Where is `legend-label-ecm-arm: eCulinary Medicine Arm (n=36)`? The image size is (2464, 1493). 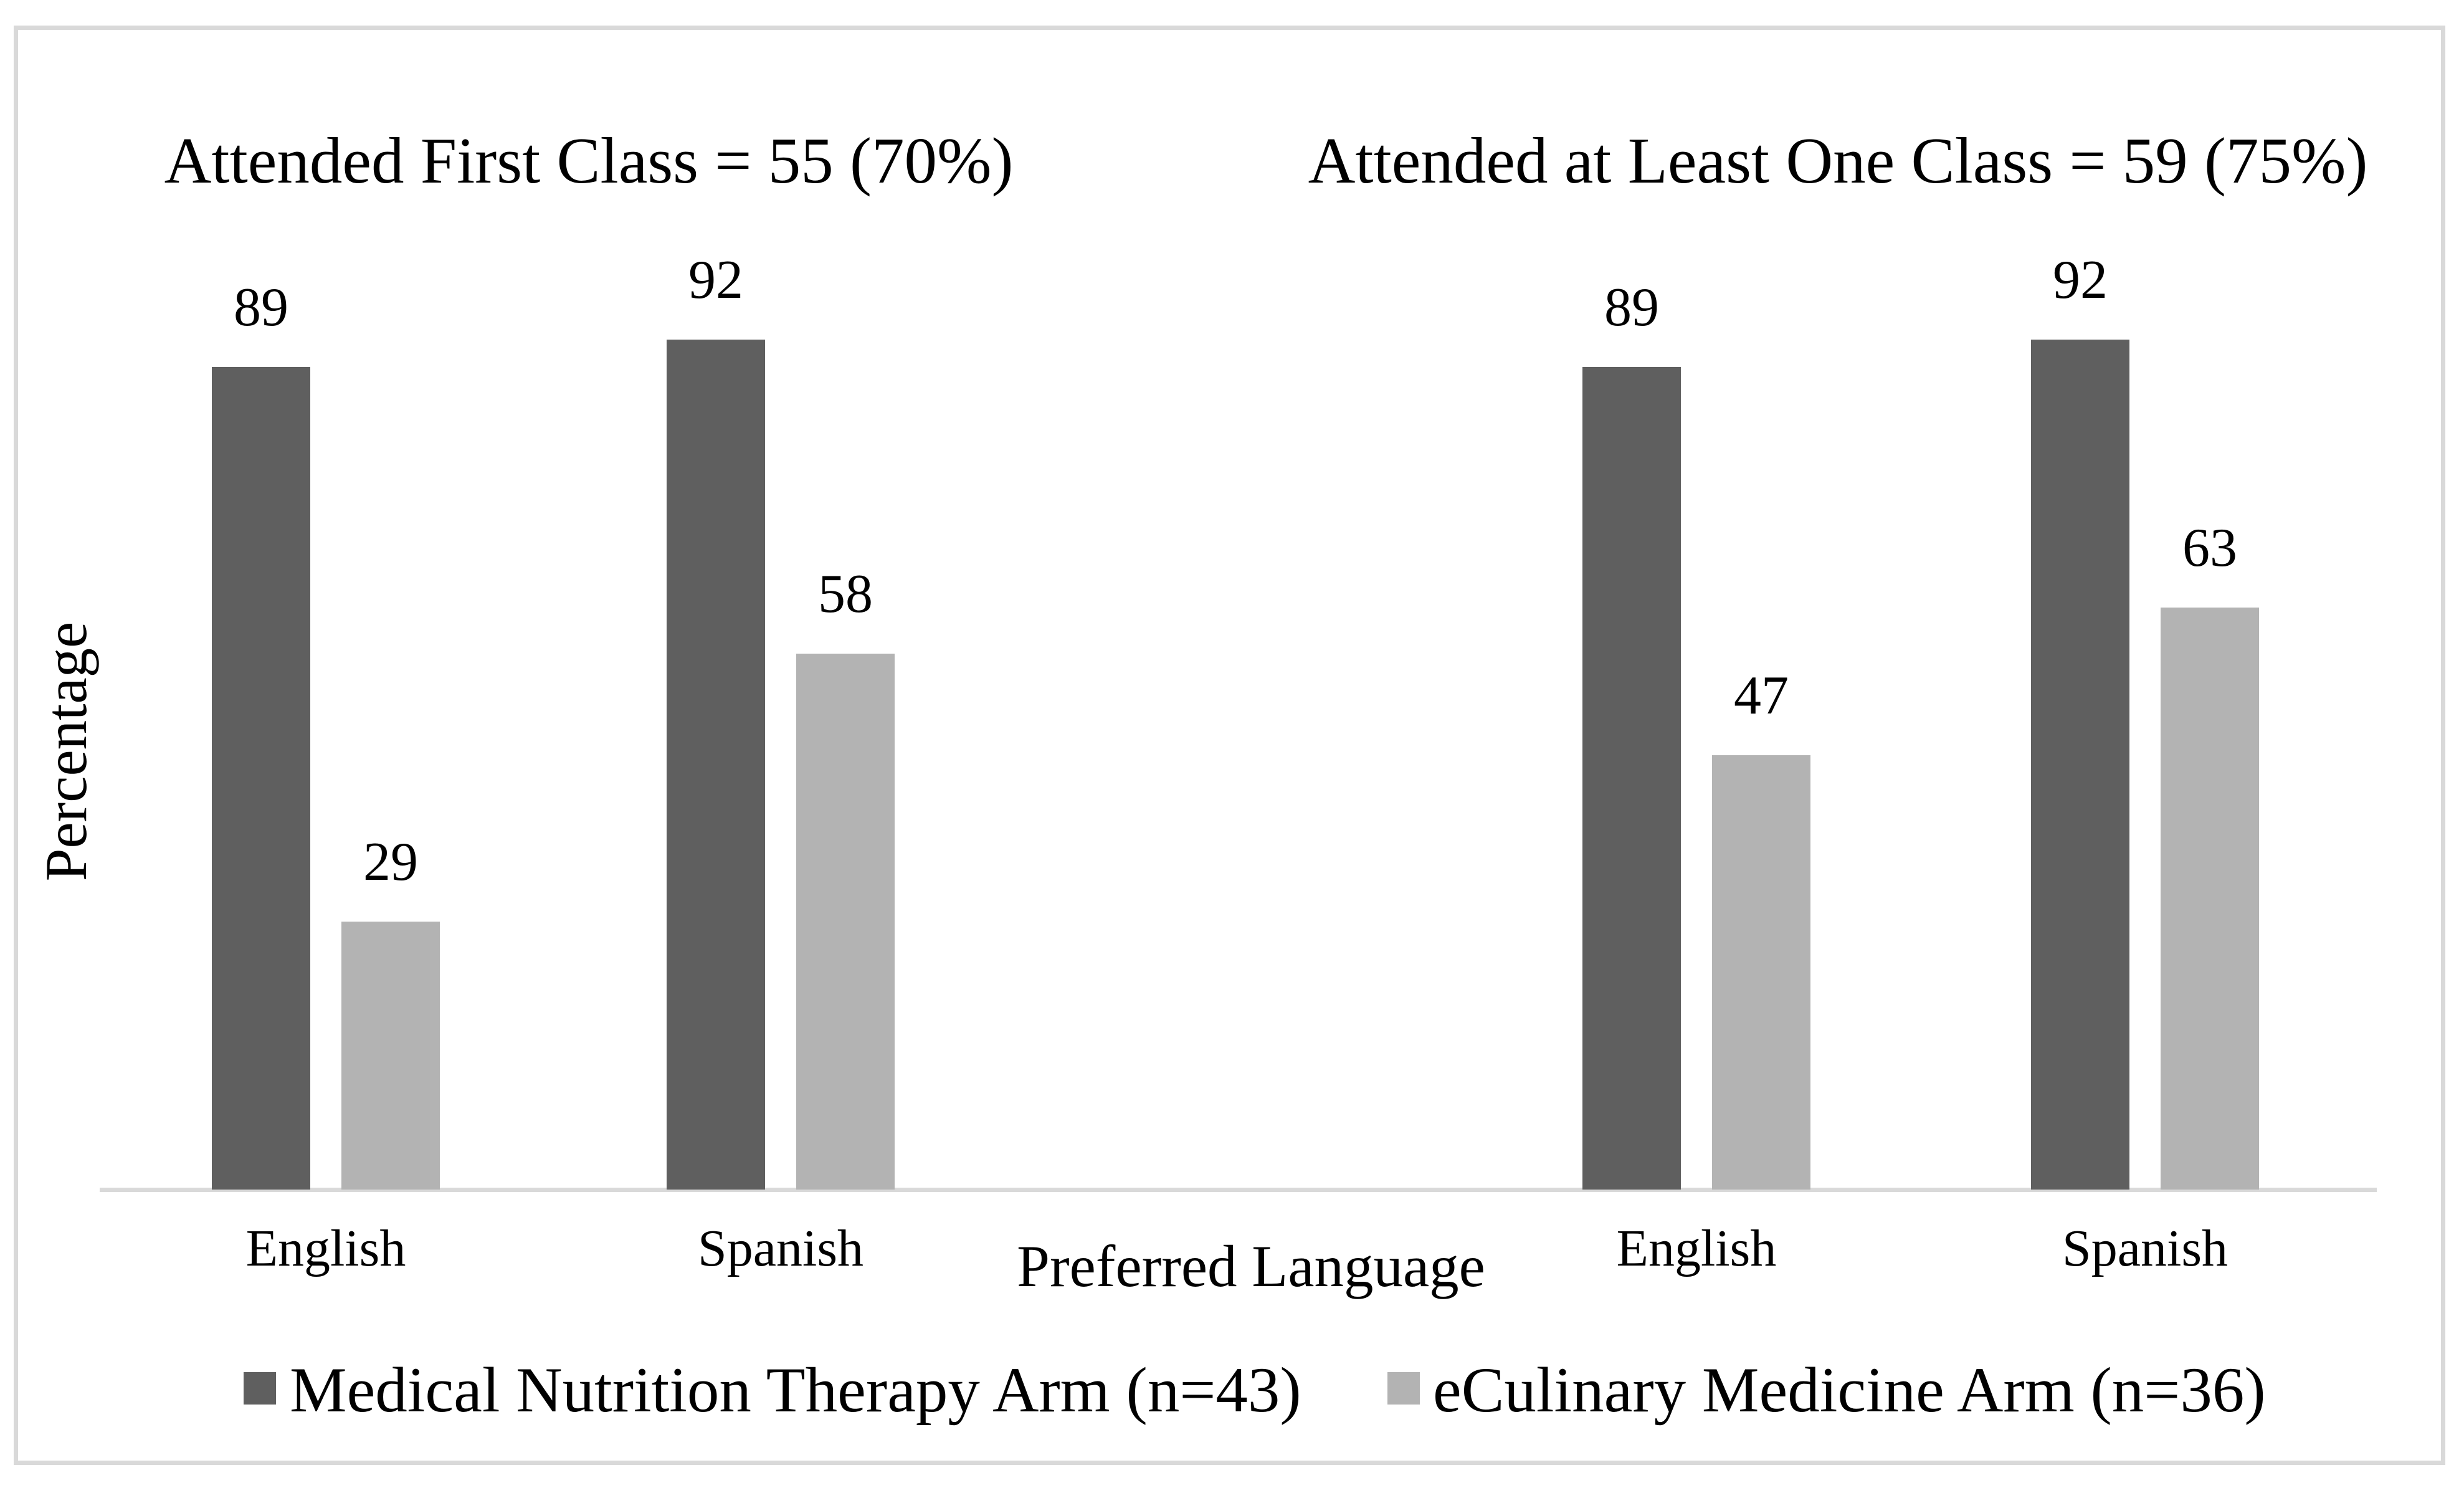
legend-label-ecm-arm: eCulinary Medicine Arm (n=36) is located at coordinates (1849, 1390).